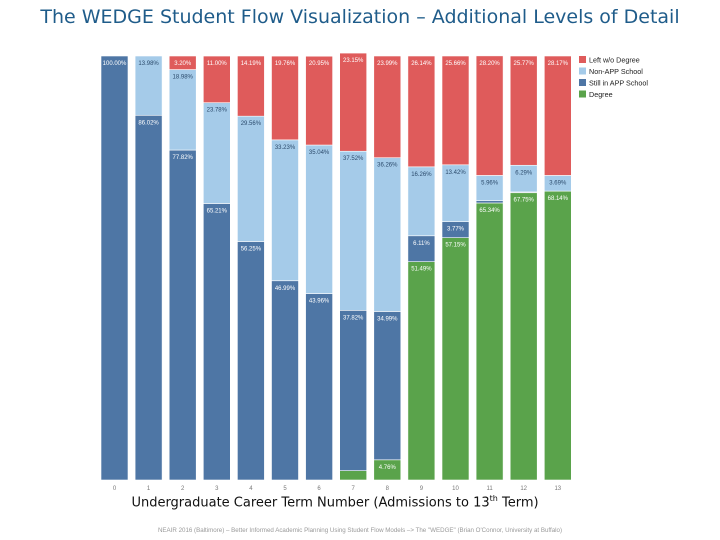  I want to click on x-tick-label: 12, so click(523, 489).